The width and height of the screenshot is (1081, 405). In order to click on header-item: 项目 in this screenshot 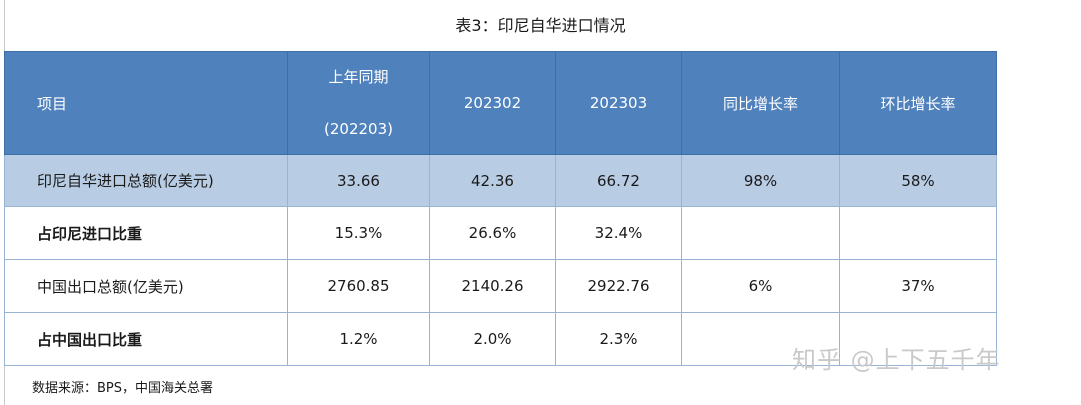, I will do `click(146, 103)`.